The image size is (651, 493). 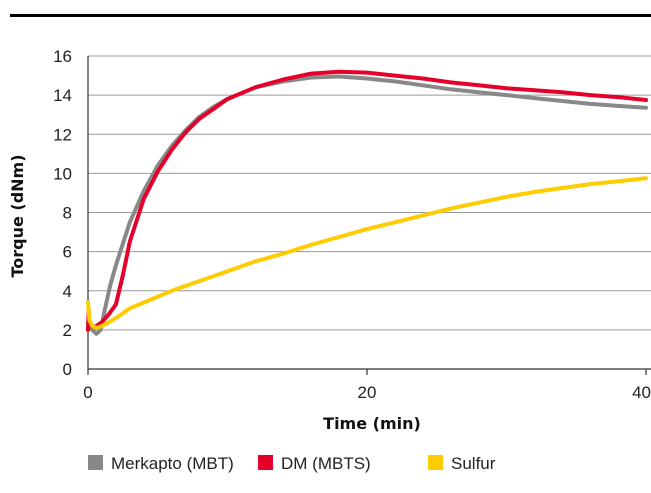 What do you see at coordinates (67, 291) in the screenshot?
I see `y-tick-label-4: 4` at bounding box center [67, 291].